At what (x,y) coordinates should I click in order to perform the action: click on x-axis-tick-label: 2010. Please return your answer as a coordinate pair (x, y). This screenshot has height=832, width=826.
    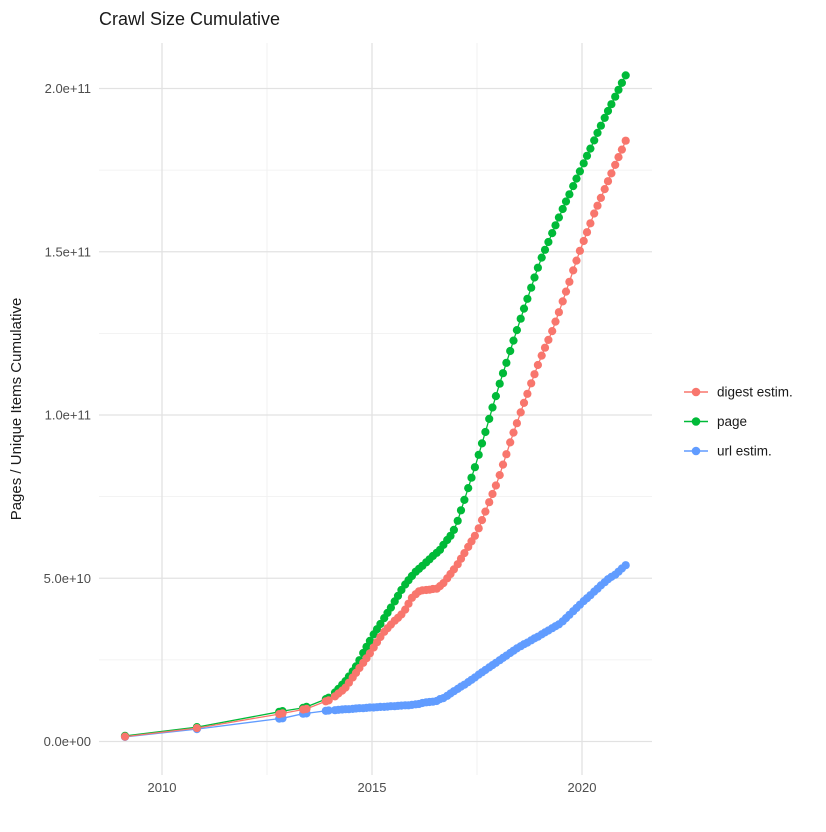
    Looking at the image, I should click on (162, 787).